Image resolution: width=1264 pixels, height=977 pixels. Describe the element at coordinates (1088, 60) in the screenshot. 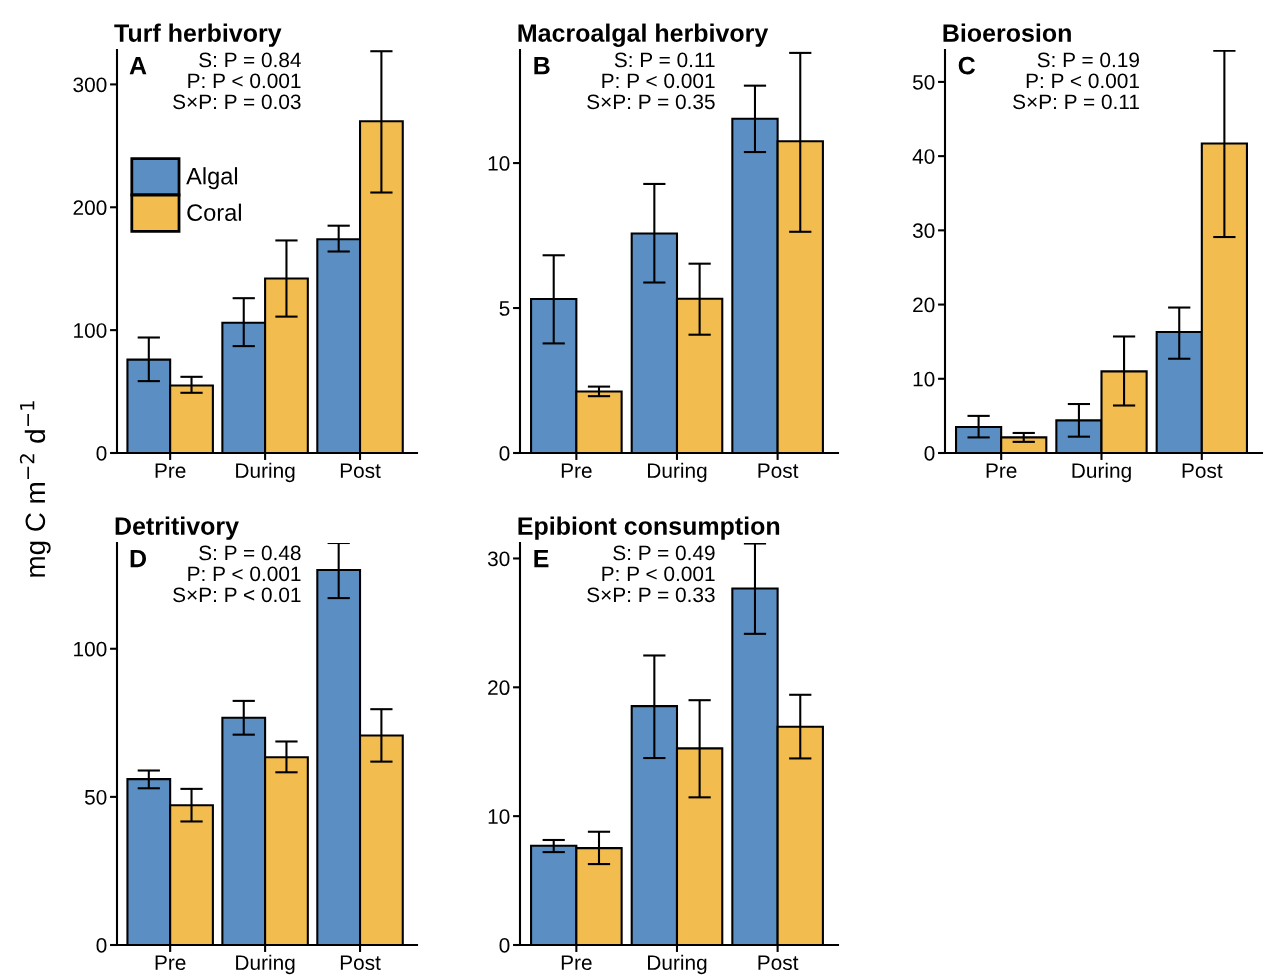

I see `annotation: S: P = 0.19` at that location.